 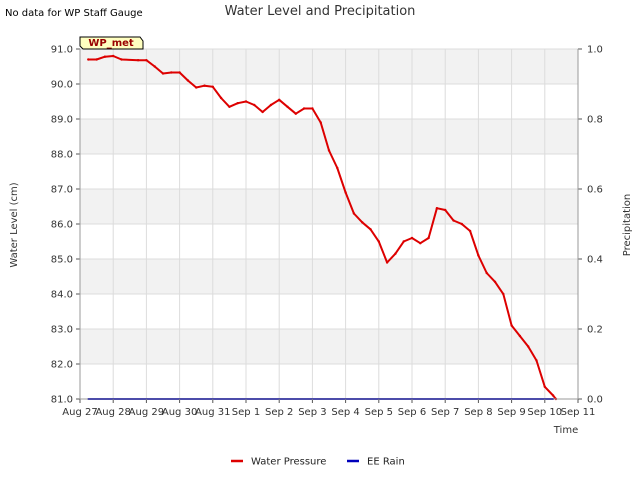 What do you see at coordinates (595, 400) in the screenshot?
I see `y-tick-label-right: 0.0` at bounding box center [595, 400].